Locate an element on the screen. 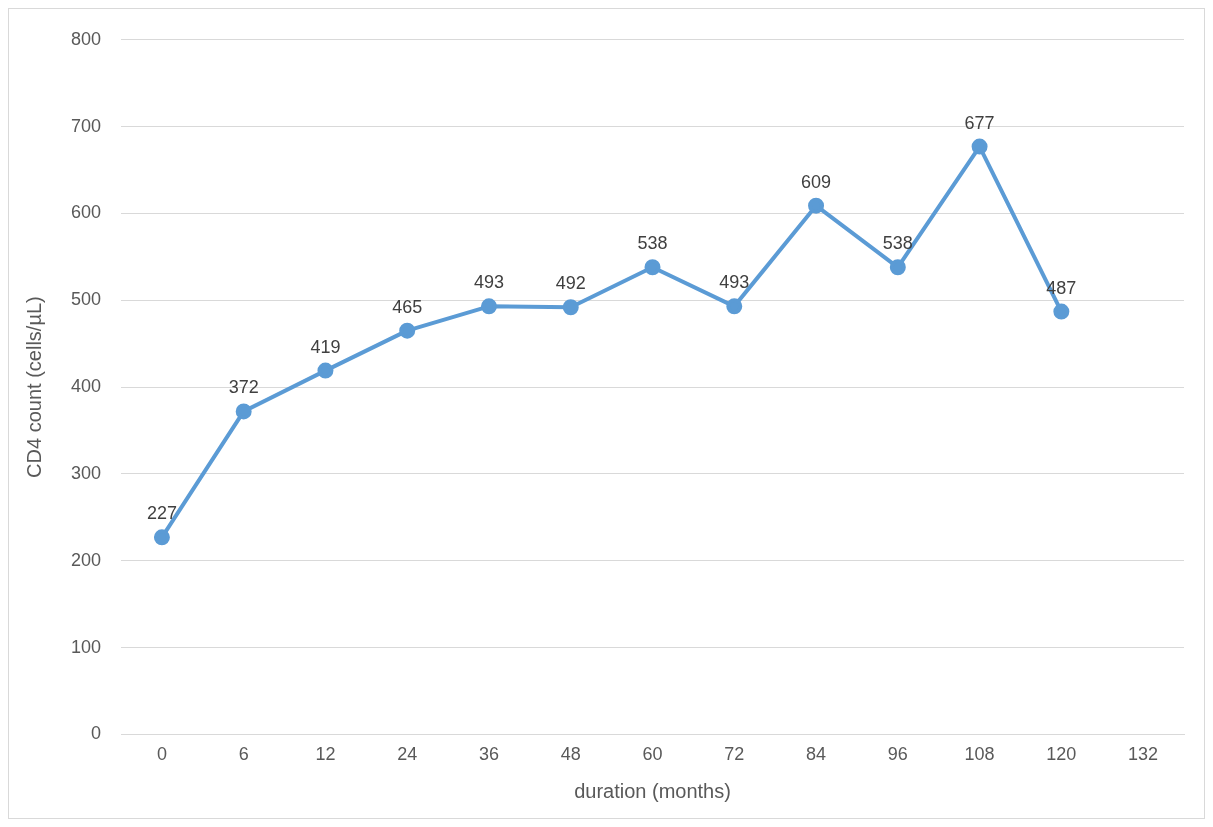  y-tick-label: 200 is located at coordinates (86, 559).